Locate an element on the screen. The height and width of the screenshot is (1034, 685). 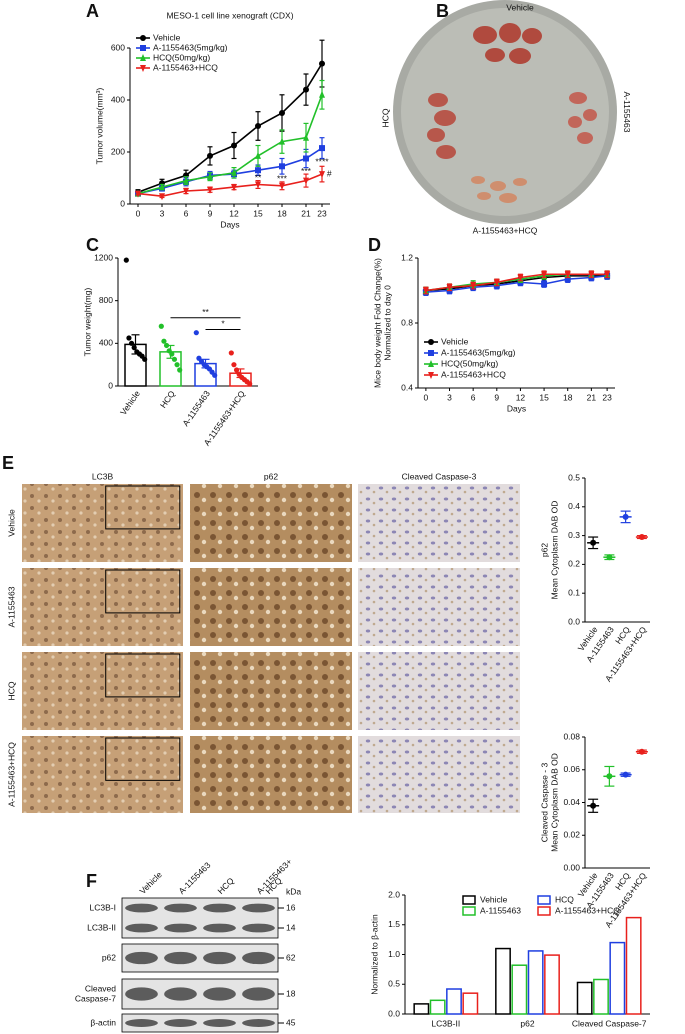
x-tick-label: 9 is located at coordinates (496, 397).